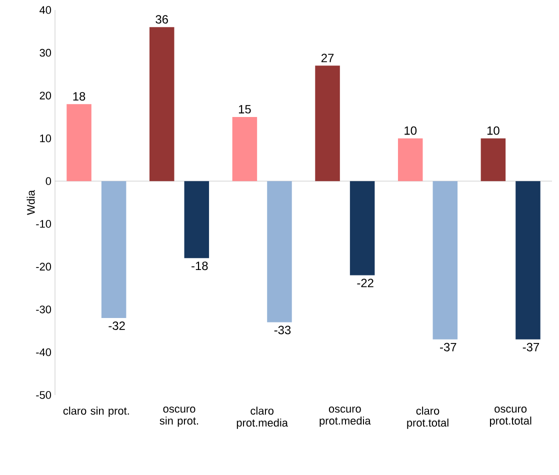 The image size is (559, 475). Describe the element at coordinates (44, 352) in the screenshot. I see `y-tick-label: -40` at that location.